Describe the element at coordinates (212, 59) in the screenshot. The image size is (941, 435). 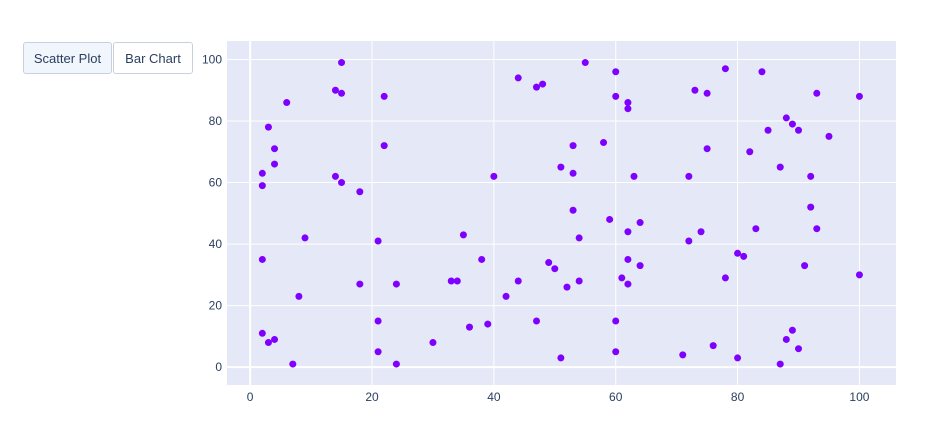
I see `y-tick-label: 100` at that location.